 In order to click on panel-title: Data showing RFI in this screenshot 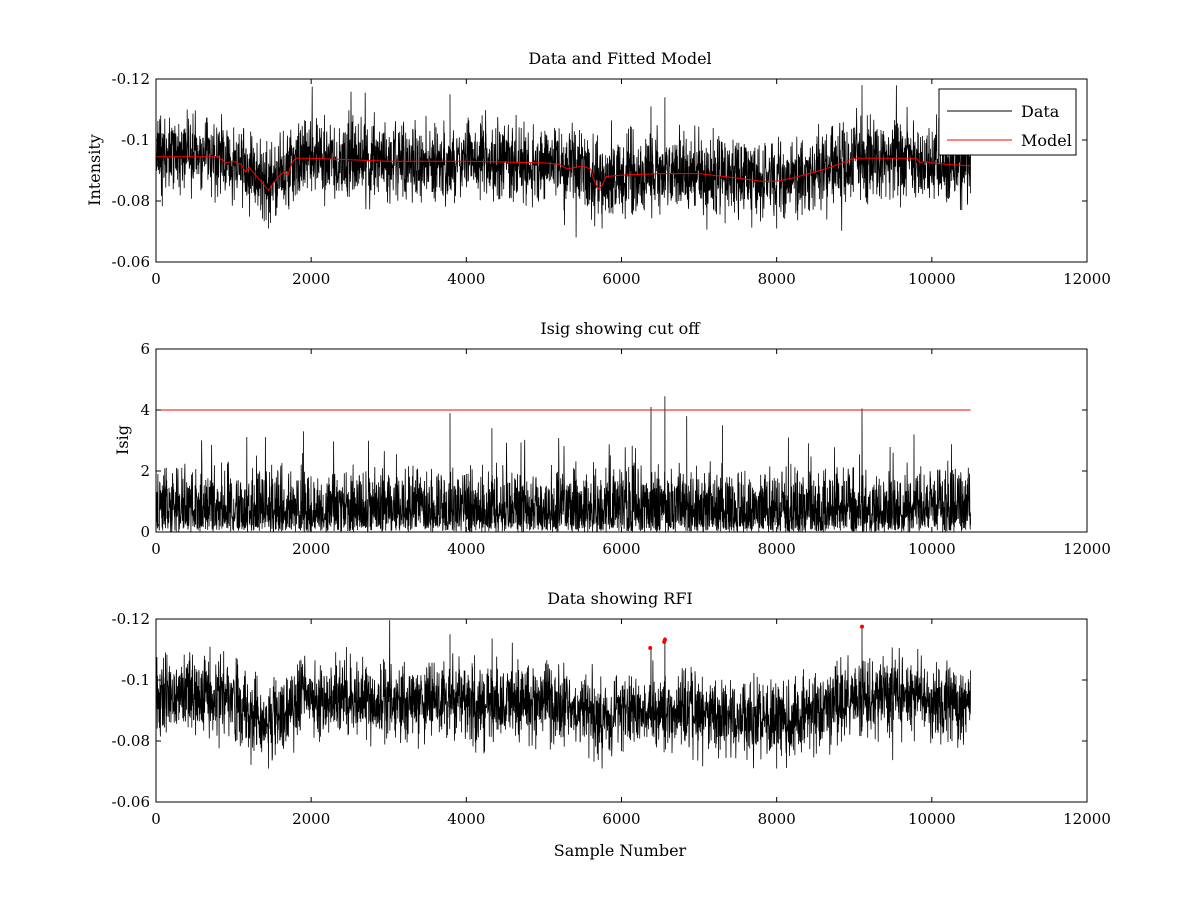, I will do `click(619, 598)`.